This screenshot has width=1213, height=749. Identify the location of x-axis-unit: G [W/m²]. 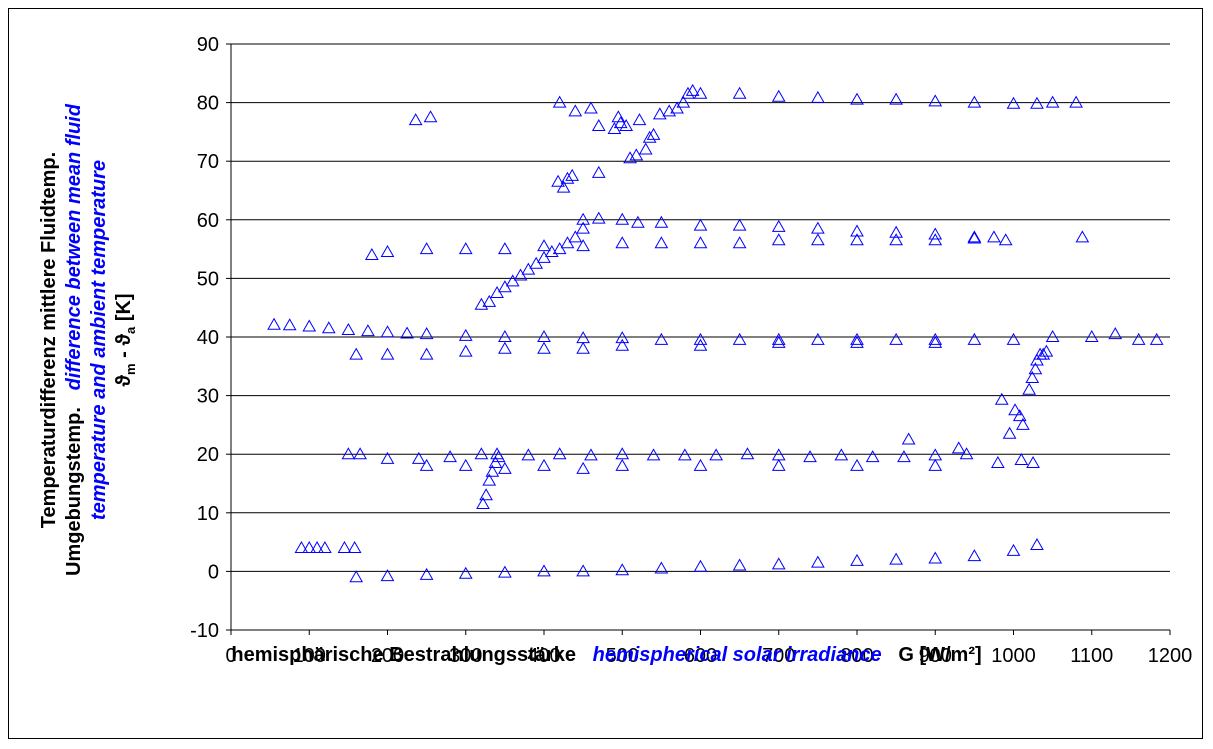
(940, 655).